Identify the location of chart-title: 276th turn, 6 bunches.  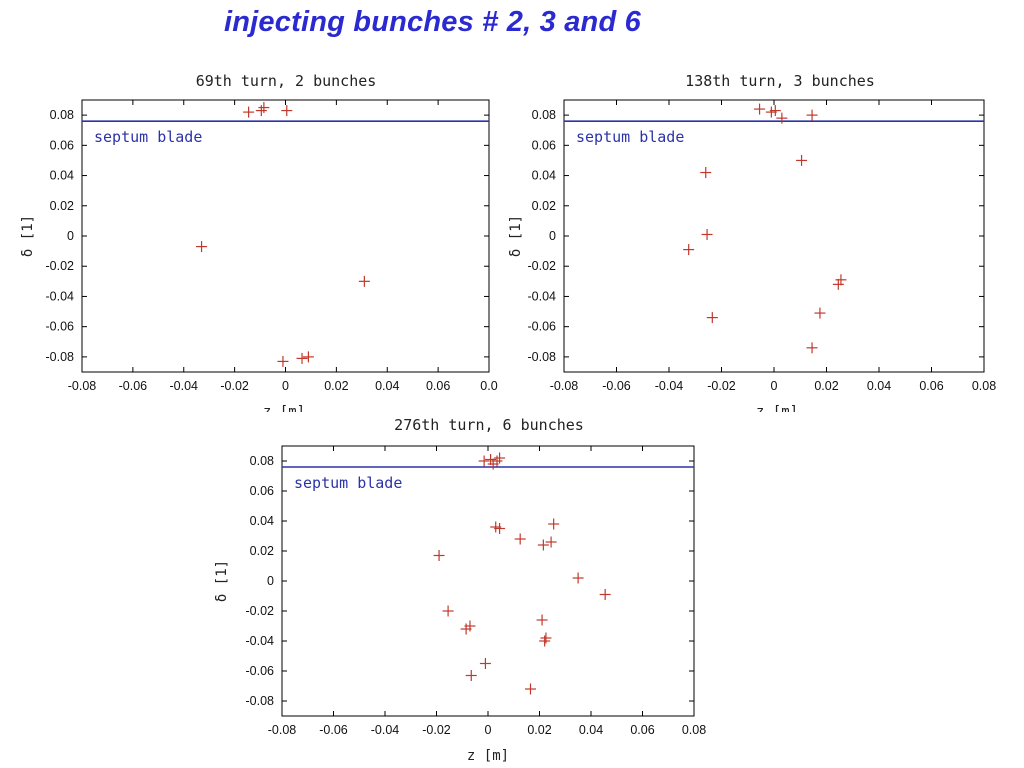
(489, 425).